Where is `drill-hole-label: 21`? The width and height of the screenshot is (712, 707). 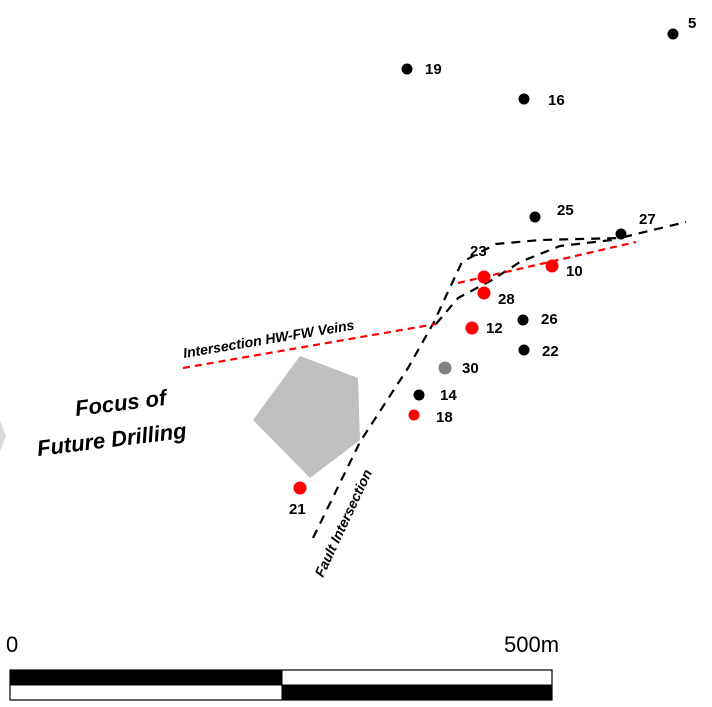
drill-hole-label: 21 is located at coordinates (297, 509).